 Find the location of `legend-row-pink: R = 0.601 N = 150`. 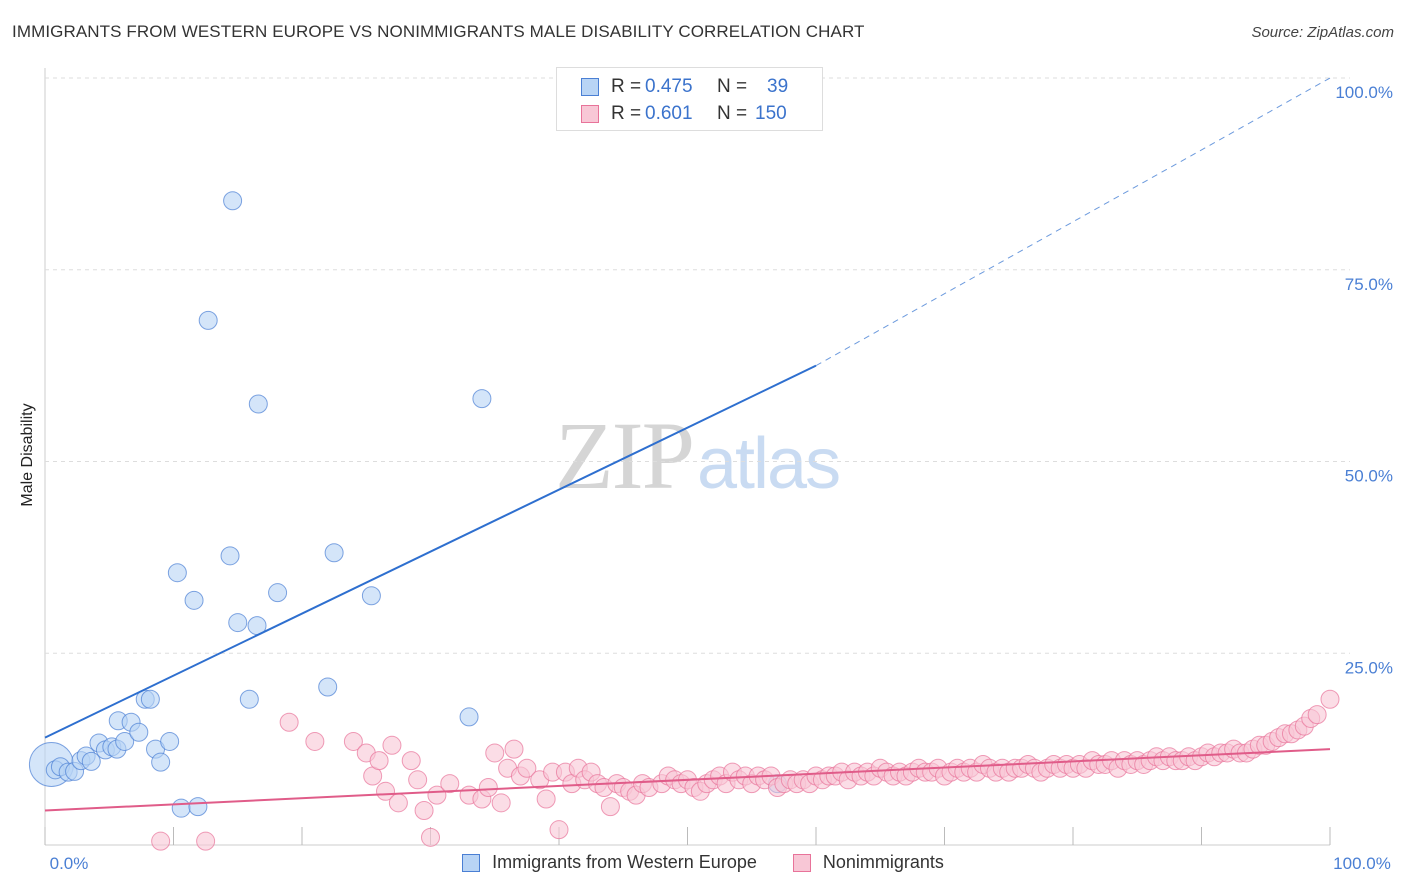

legend-row-pink: R = 0.601 N = 150 is located at coordinates (684, 114).